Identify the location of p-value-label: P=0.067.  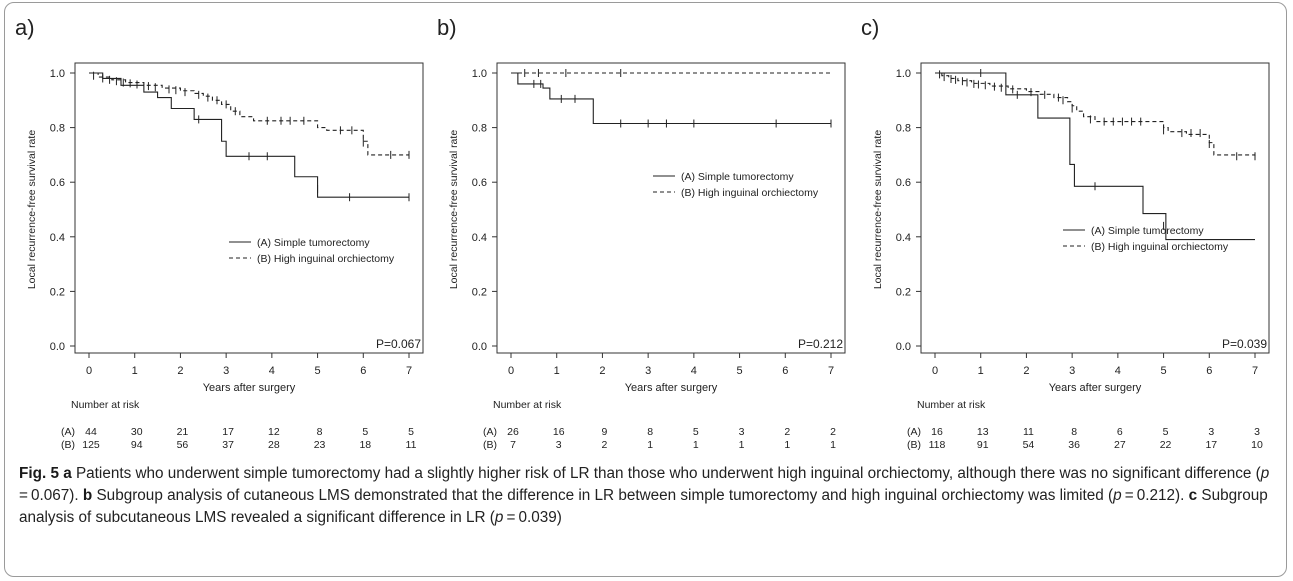
(398, 344).